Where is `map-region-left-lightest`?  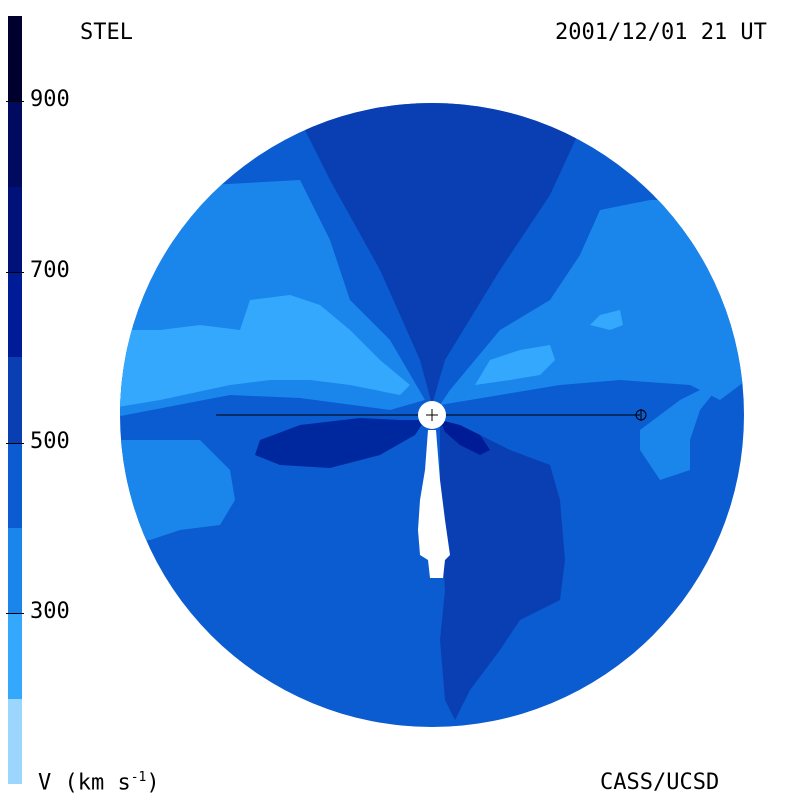
map-region-left-lightest is located at coordinates (265, 352).